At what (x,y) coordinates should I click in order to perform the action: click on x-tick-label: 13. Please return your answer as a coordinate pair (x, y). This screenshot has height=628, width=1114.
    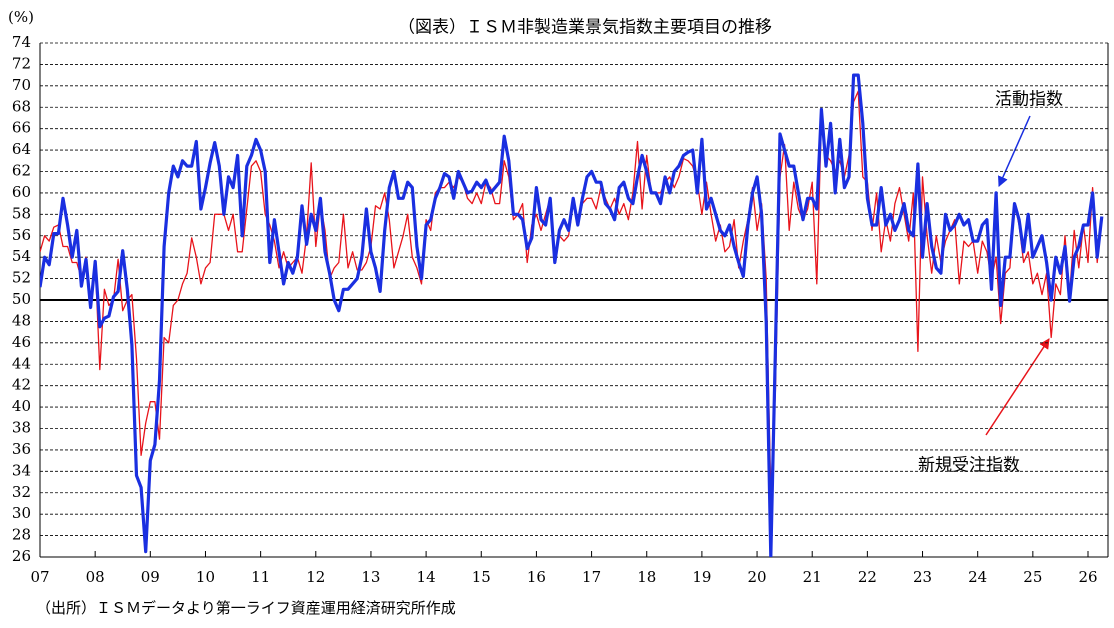
    Looking at the image, I should click on (370, 577).